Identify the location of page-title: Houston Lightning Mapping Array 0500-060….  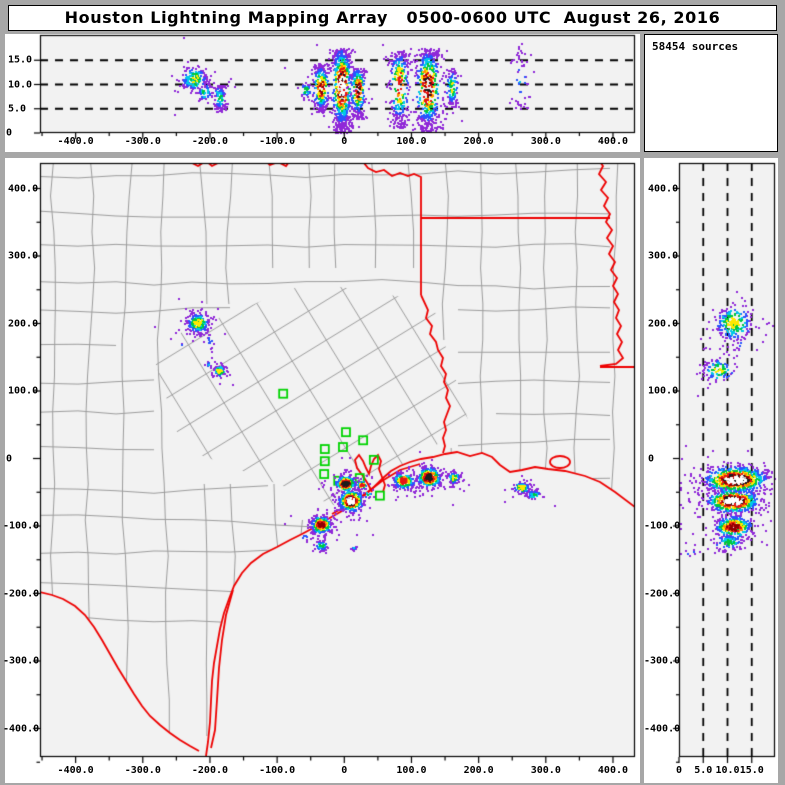
(392, 17).